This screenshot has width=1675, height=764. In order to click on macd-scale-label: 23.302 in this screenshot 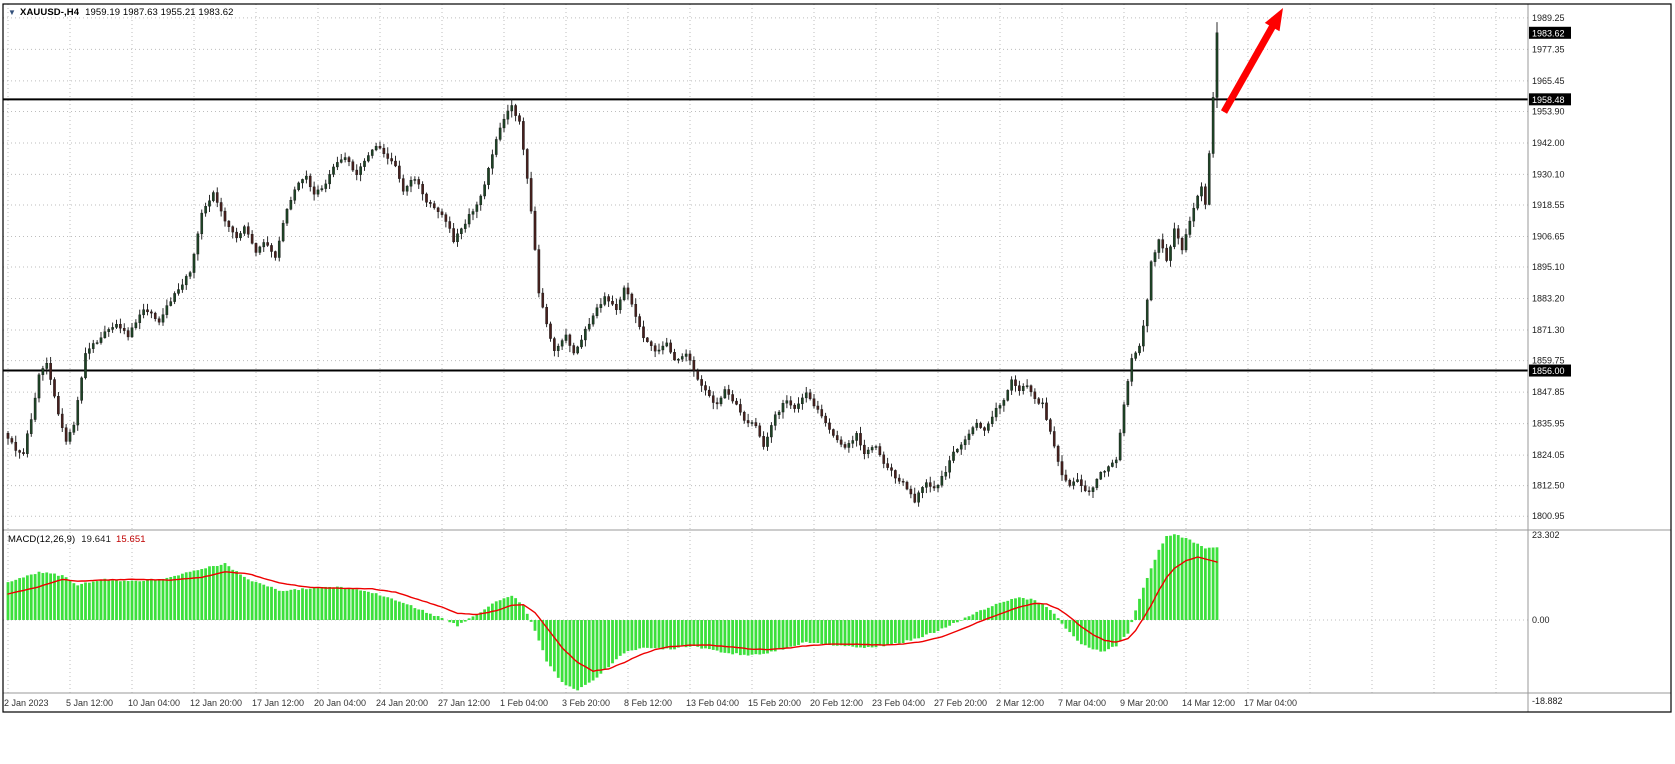, I will do `click(1546, 535)`.